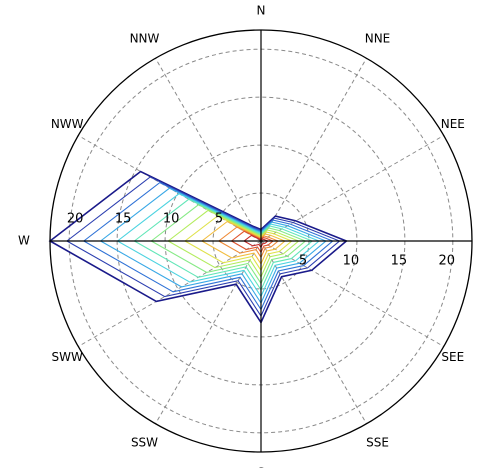 Image resolution: width=495 pixels, height=468 pixels. I want to click on radial-tick-east-15: 15, so click(399, 261).